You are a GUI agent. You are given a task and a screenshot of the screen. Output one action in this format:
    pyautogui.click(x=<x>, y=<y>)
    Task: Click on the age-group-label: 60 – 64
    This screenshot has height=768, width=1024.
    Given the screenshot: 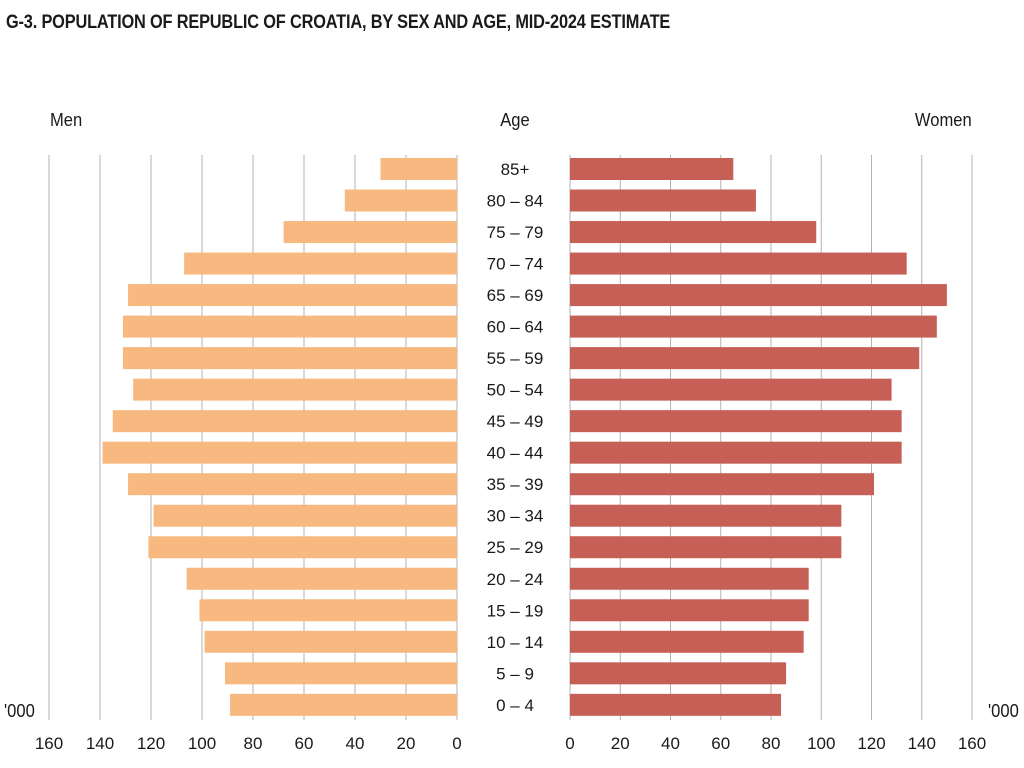 What is the action you would take?
    pyautogui.click(x=515, y=327)
    